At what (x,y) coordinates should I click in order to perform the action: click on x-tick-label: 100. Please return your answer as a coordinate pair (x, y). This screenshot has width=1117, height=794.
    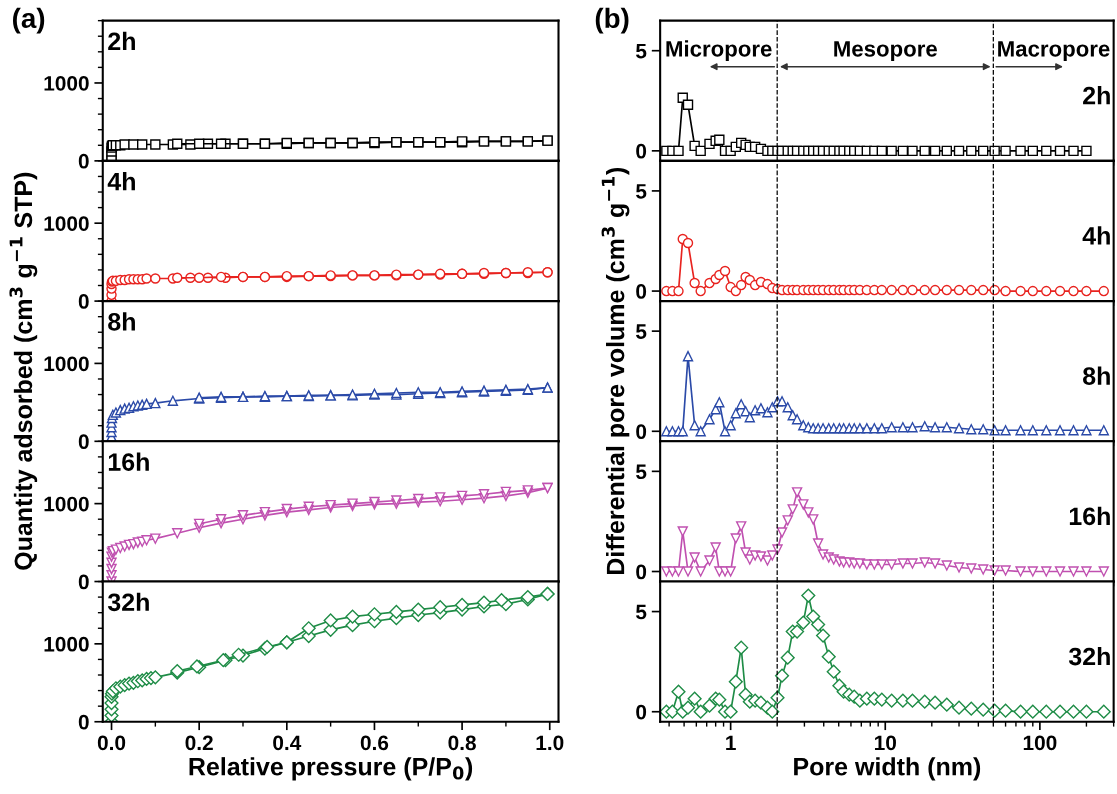
    Looking at the image, I should click on (1040, 743).